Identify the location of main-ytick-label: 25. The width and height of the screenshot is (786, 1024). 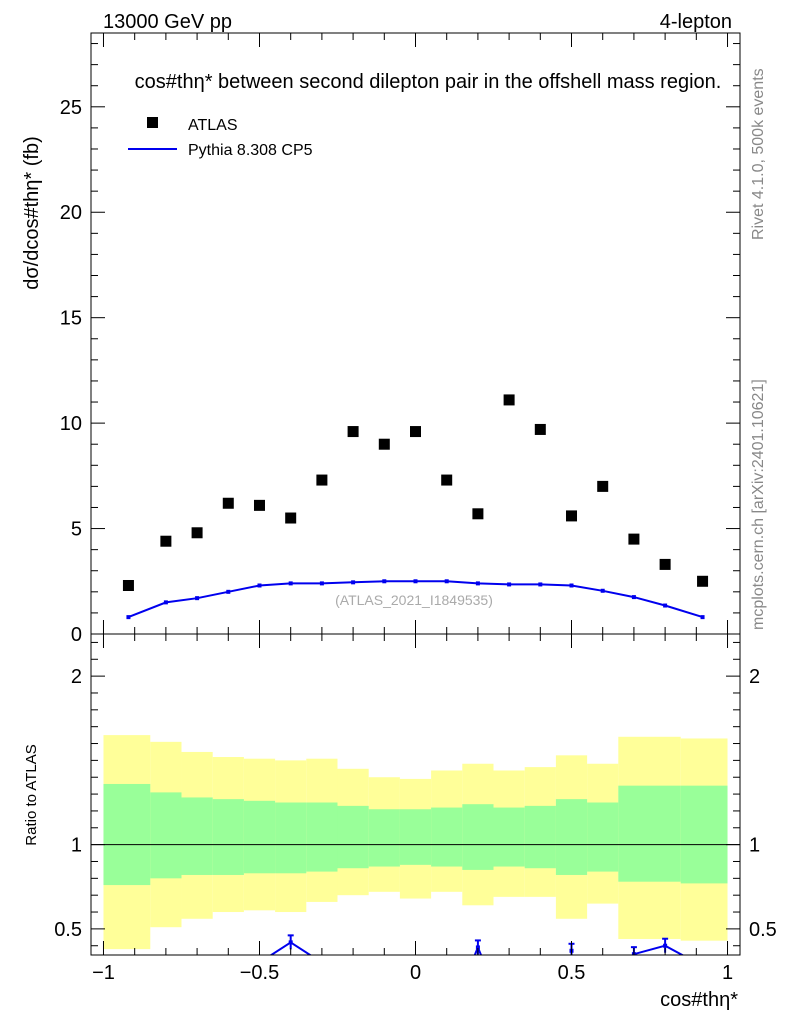
(71, 108).